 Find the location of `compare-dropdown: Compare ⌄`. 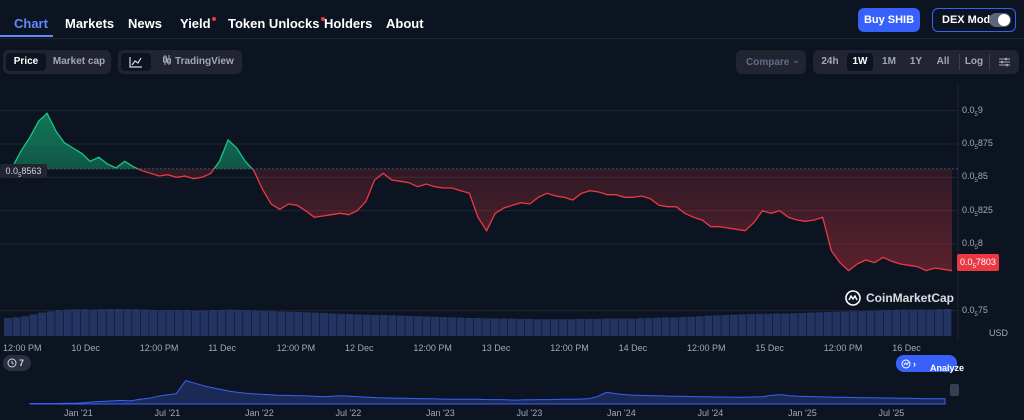

compare-dropdown: Compare ⌄ is located at coordinates (771, 62).